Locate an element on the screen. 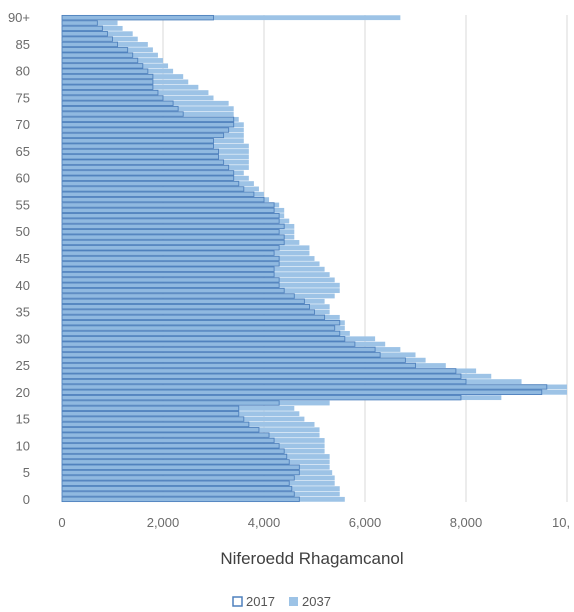  legend-swatch-2017 is located at coordinates (237, 601).